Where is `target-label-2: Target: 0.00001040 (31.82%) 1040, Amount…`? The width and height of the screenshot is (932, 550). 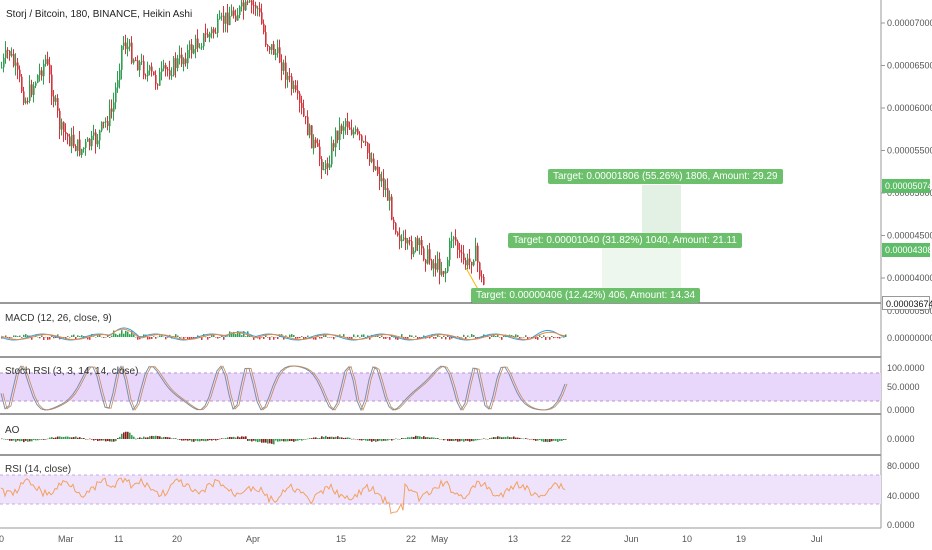
target-label-2: Target: 0.00001040 (31.82%) 1040, Amount… is located at coordinates (625, 240).